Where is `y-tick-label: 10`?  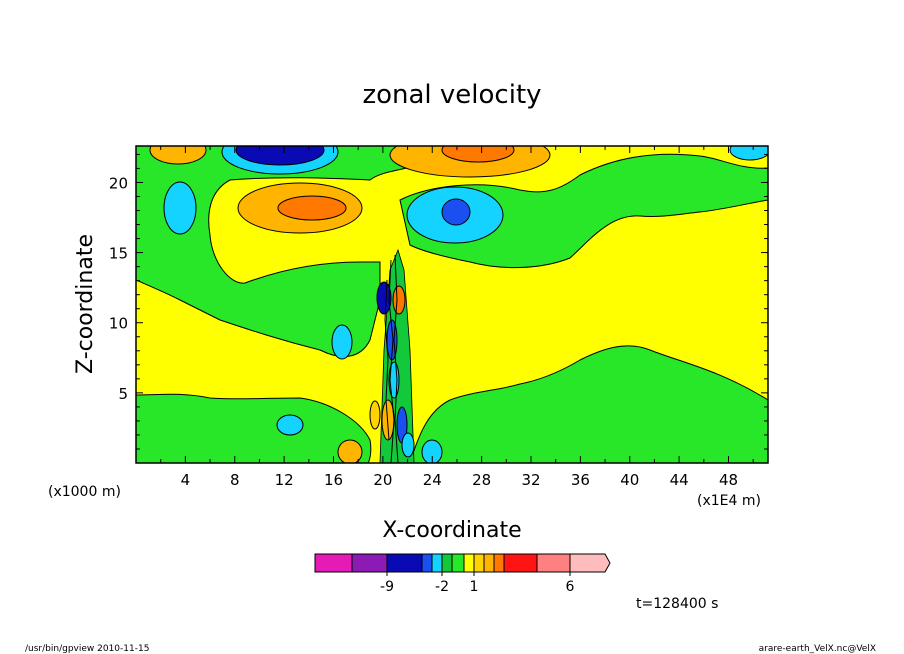
y-tick-label: 10 is located at coordinates (118, 324).